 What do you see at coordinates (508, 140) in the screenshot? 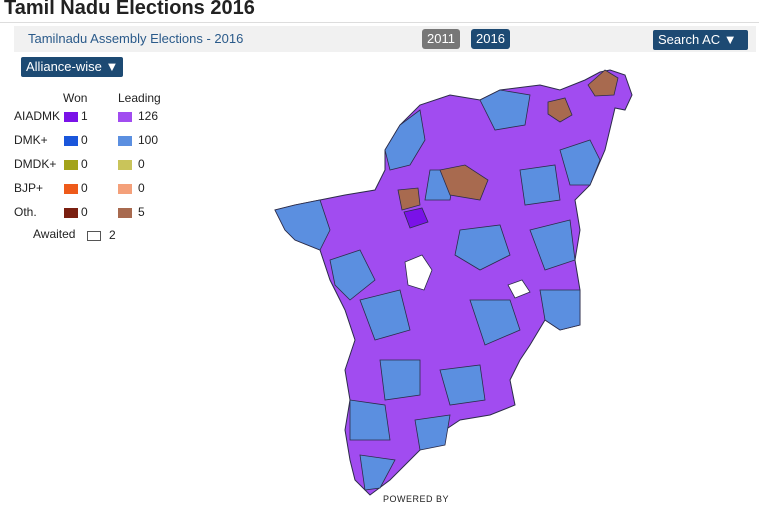
I see `other-constituencies` at bounding box center [508, 140].